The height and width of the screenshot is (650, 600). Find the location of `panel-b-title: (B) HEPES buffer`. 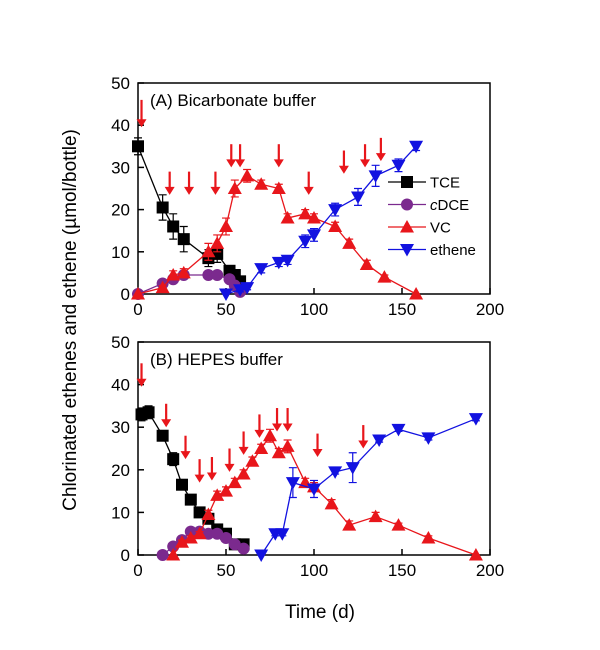

panel-b-title: (B) HEPES buffer is located at coordinates (216, 359).